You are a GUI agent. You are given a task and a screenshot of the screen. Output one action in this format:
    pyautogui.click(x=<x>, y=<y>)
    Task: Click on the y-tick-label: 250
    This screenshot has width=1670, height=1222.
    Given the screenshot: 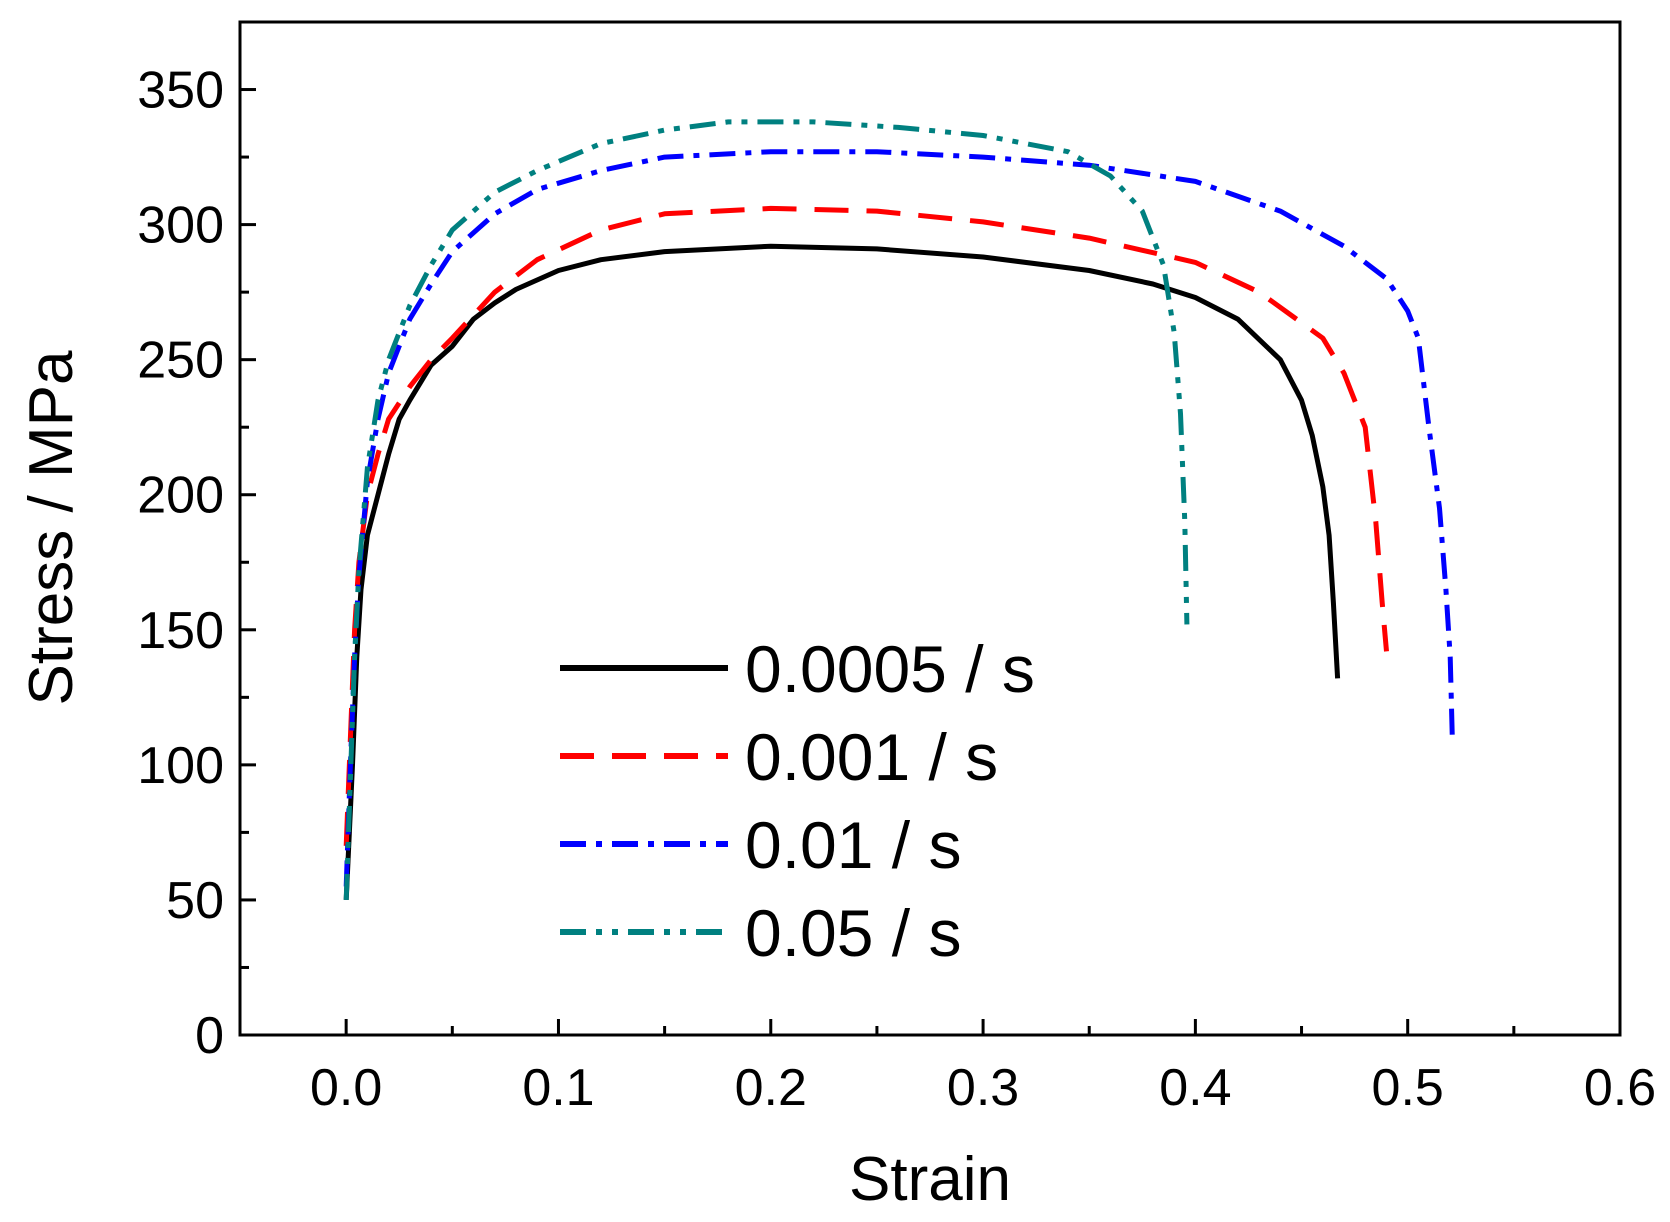 What is the action you would take?
    pyautogui.click(x=180, y=361)
    